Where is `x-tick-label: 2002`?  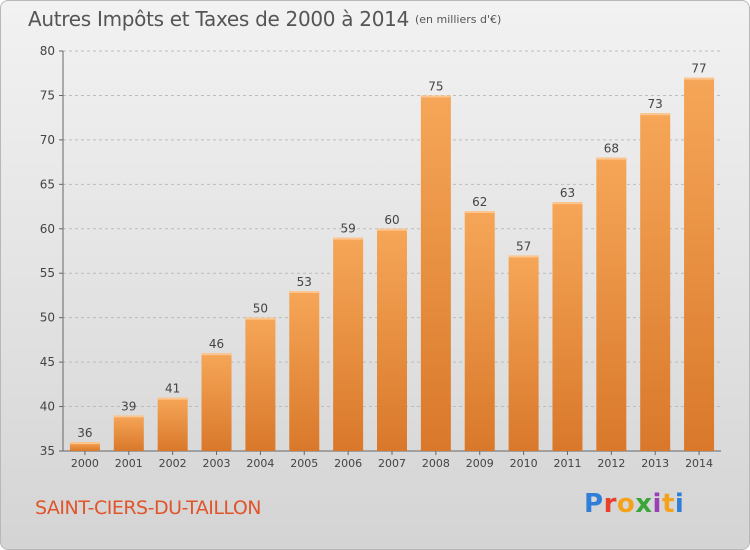
x-tick-label: 2002 is located at coordinates (173, 463).